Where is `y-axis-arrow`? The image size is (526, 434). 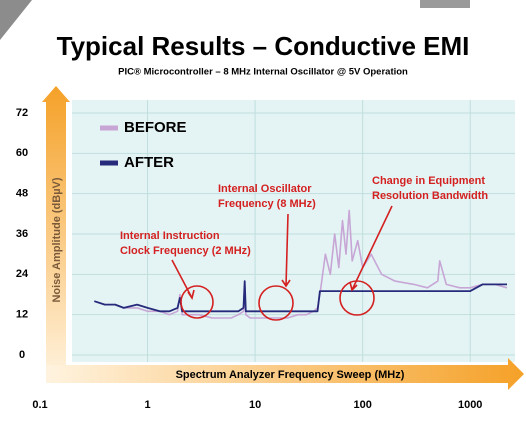 y-axis-arrow is located at coordinates (56, 234).